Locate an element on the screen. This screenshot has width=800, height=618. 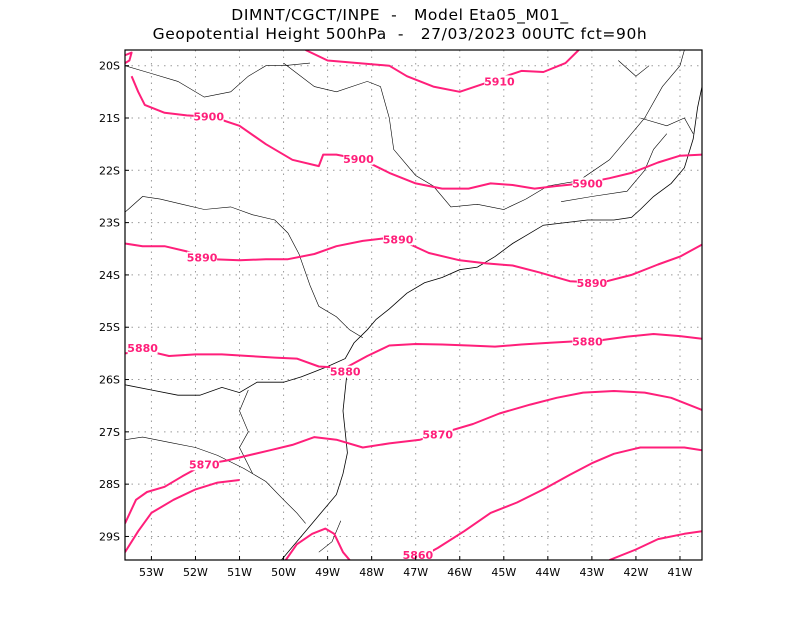
chart-title-line1: DIMNT/CGCT/INPE - Model Eta05_M01_ is located at coordinates (400, 15).